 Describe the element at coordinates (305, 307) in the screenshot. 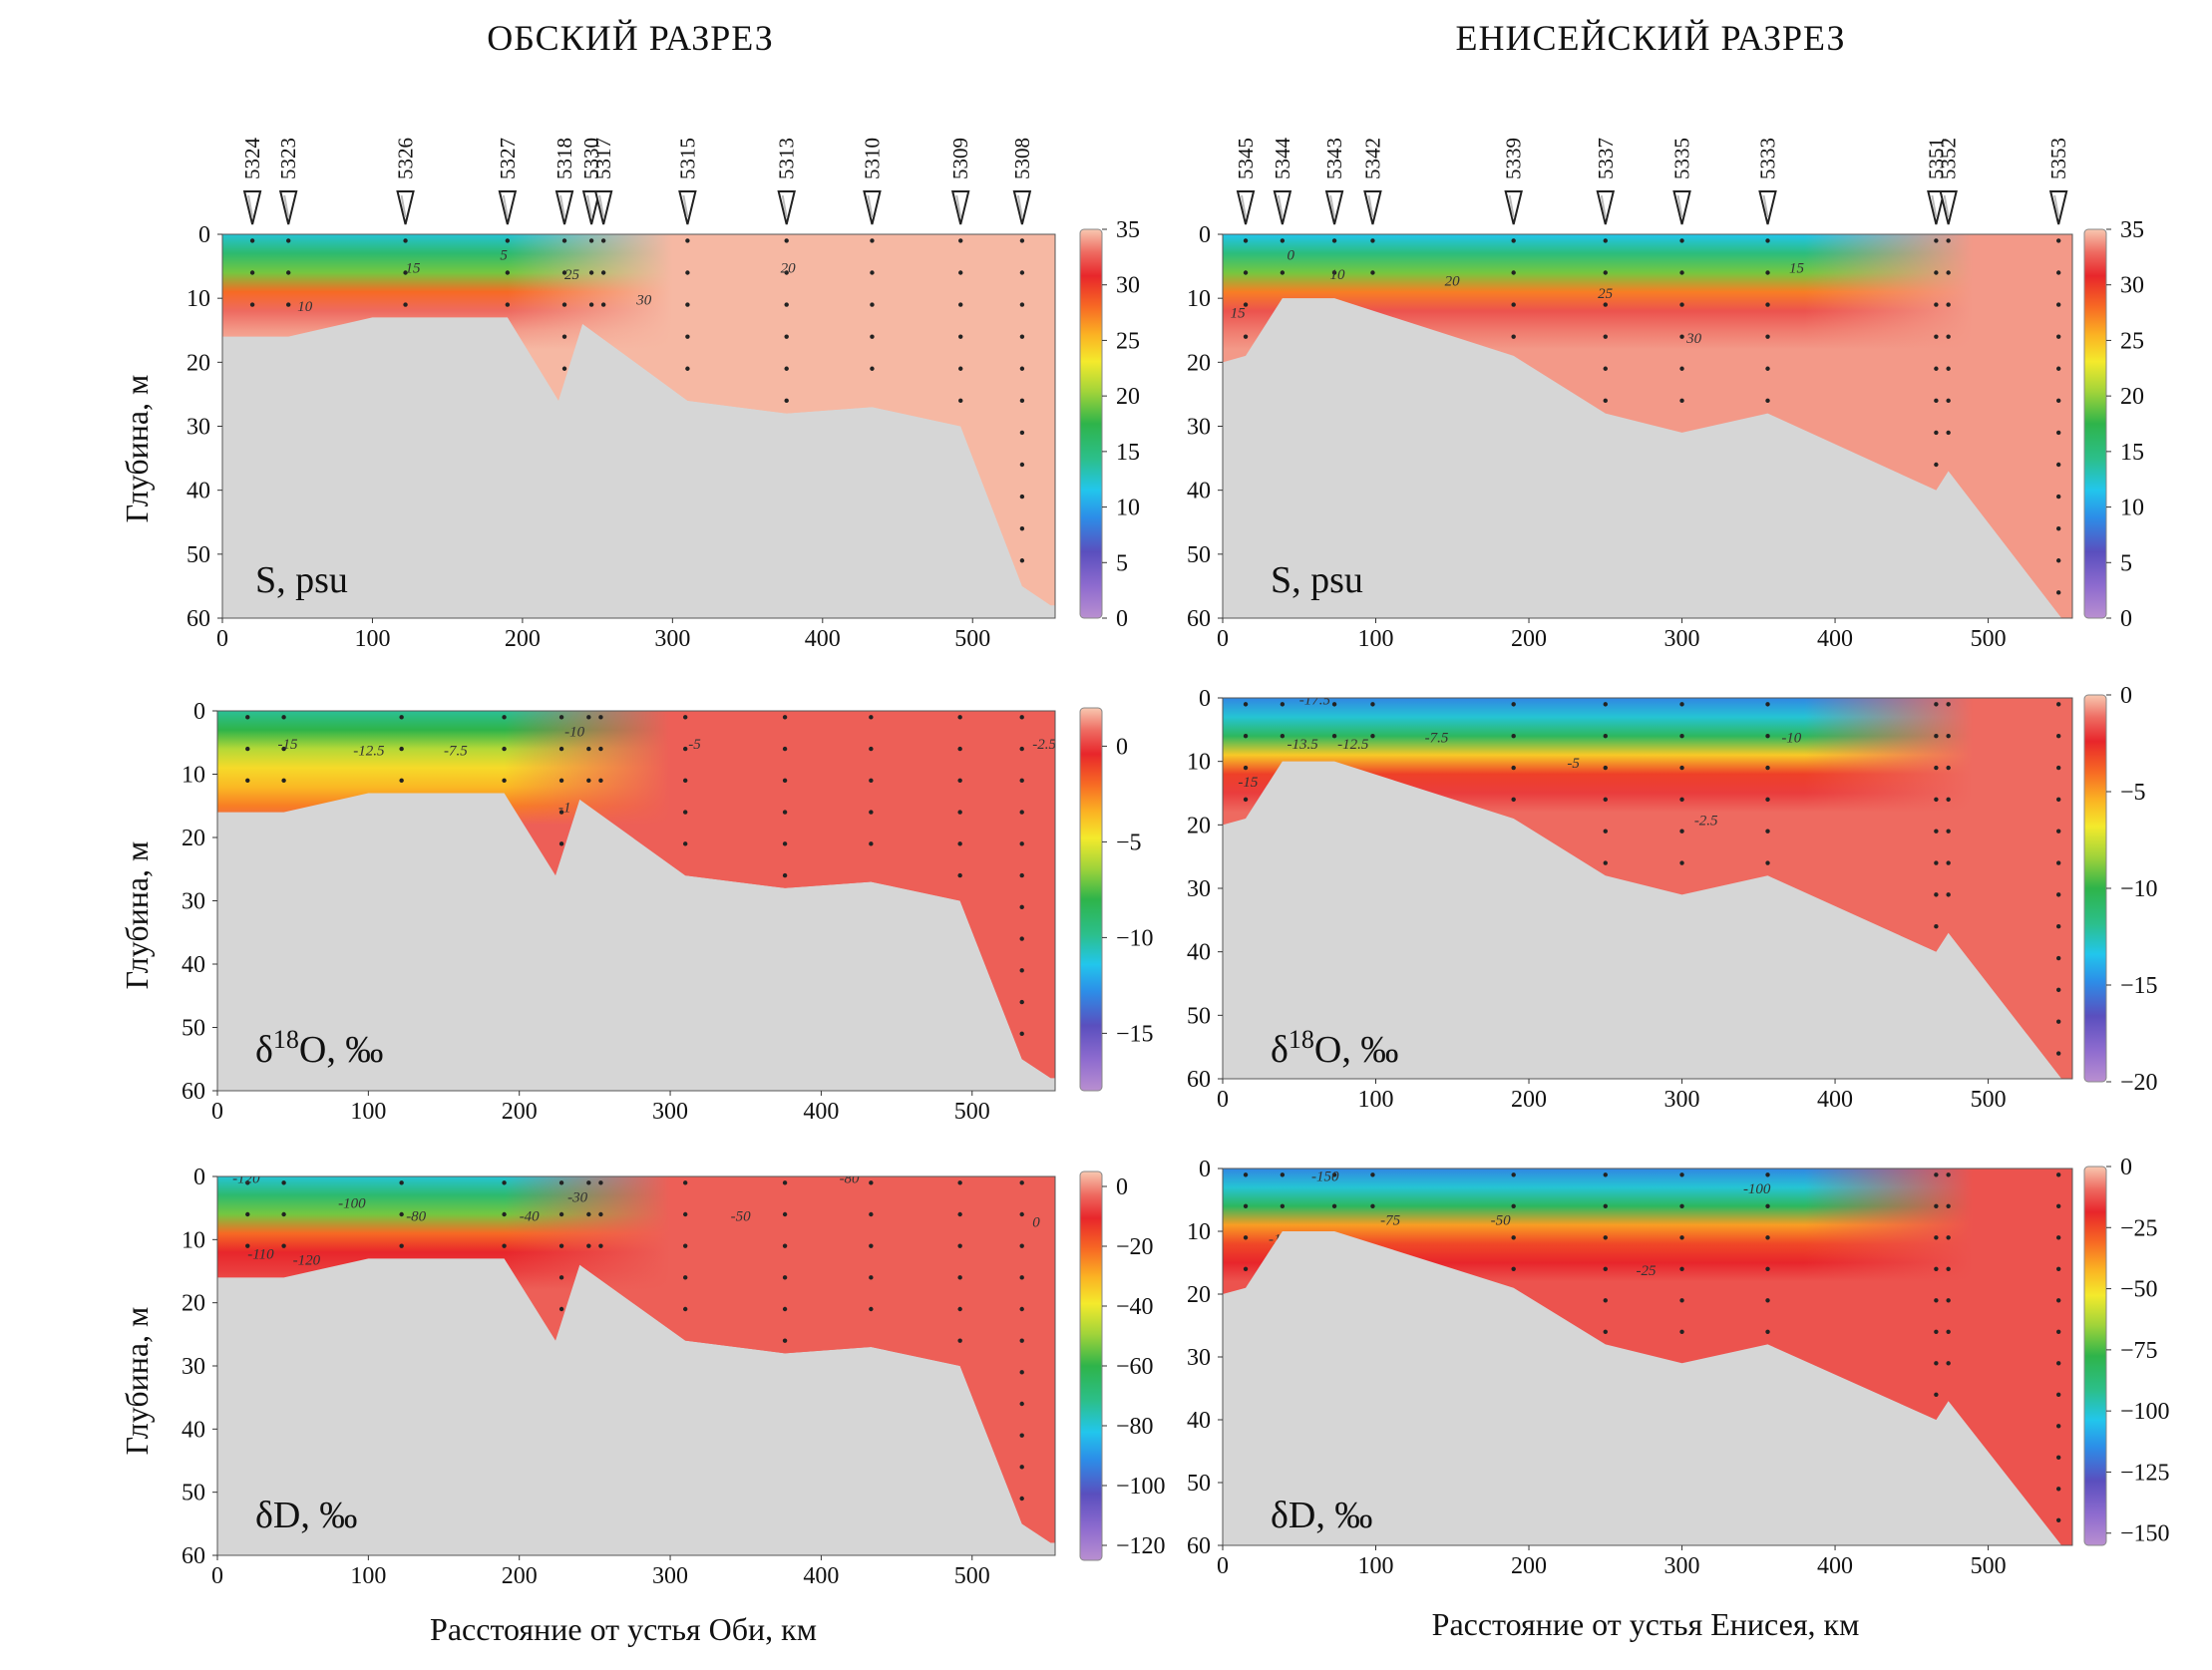

I see `isoline-label: 10` at that location.